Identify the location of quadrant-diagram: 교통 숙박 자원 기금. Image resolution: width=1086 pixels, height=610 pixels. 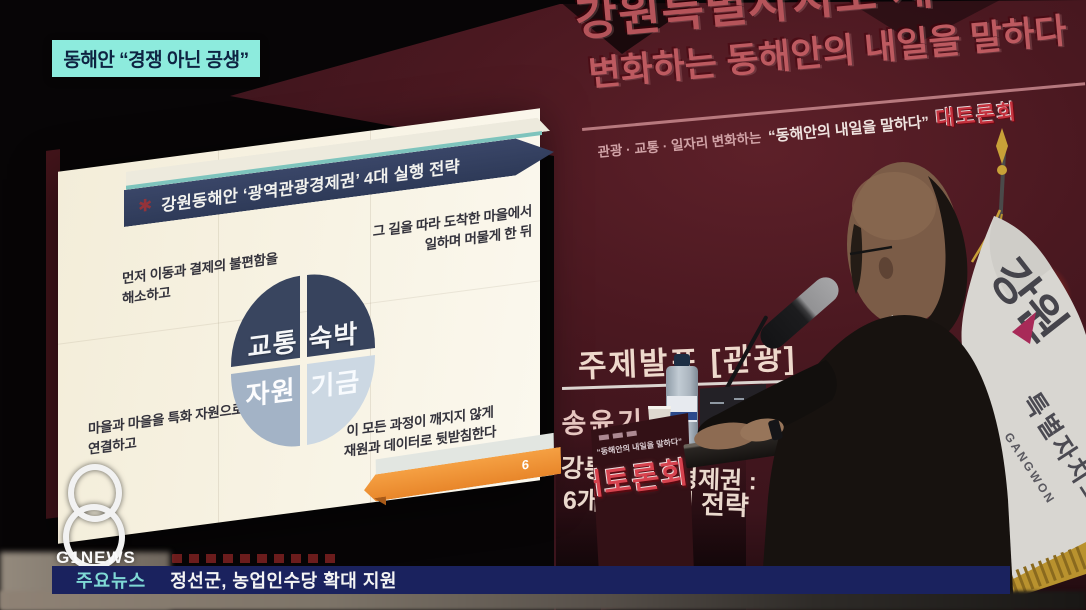
(303, 360).